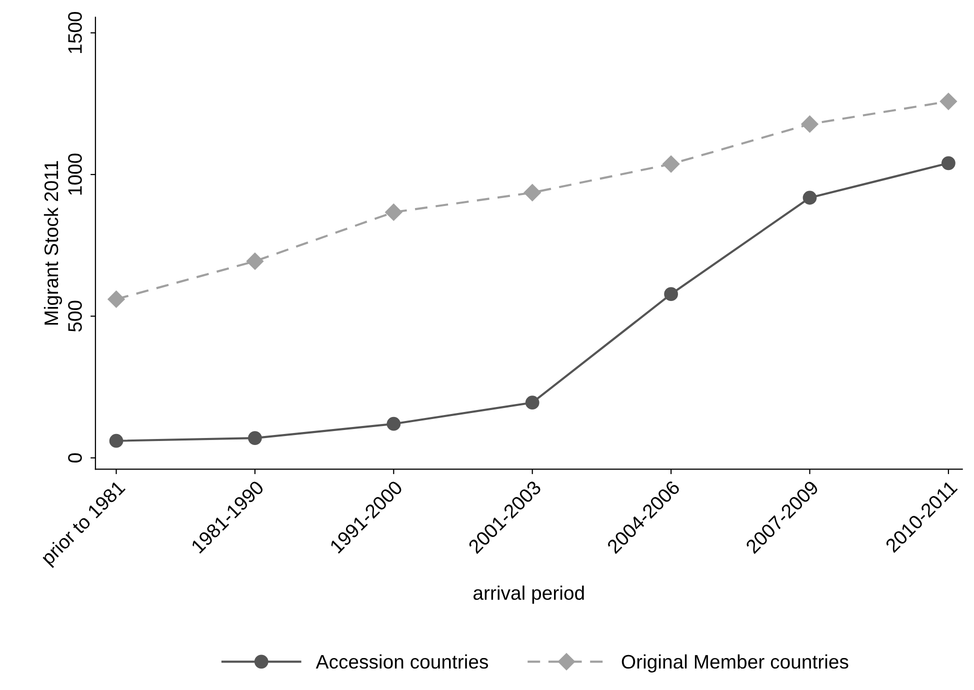 Image resolution: width=974 pixels, height=690 pixels. Describe the element at coordinates (53, 243) in the screenshot. I see `y-axis-title: Migrant Stock 2011` at that location.